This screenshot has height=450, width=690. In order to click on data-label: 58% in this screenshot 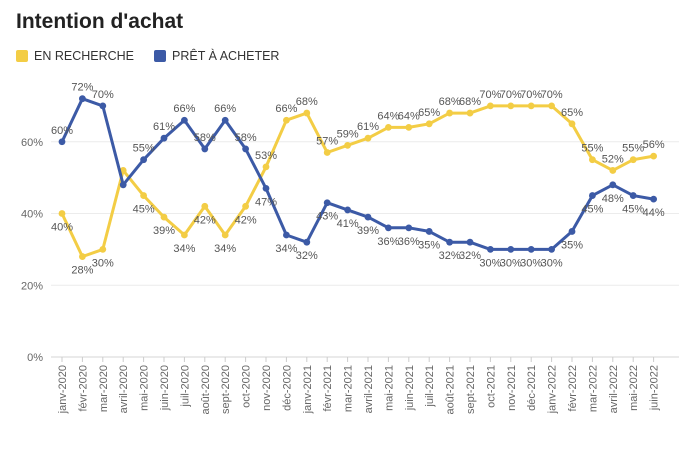, I will do `click(205, 138)`.